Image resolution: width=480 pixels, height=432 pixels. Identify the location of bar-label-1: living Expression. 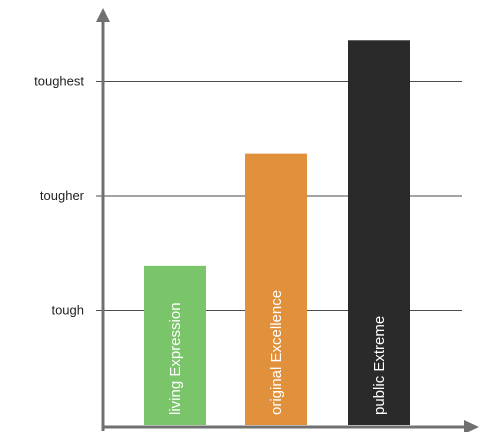
(175, 358).